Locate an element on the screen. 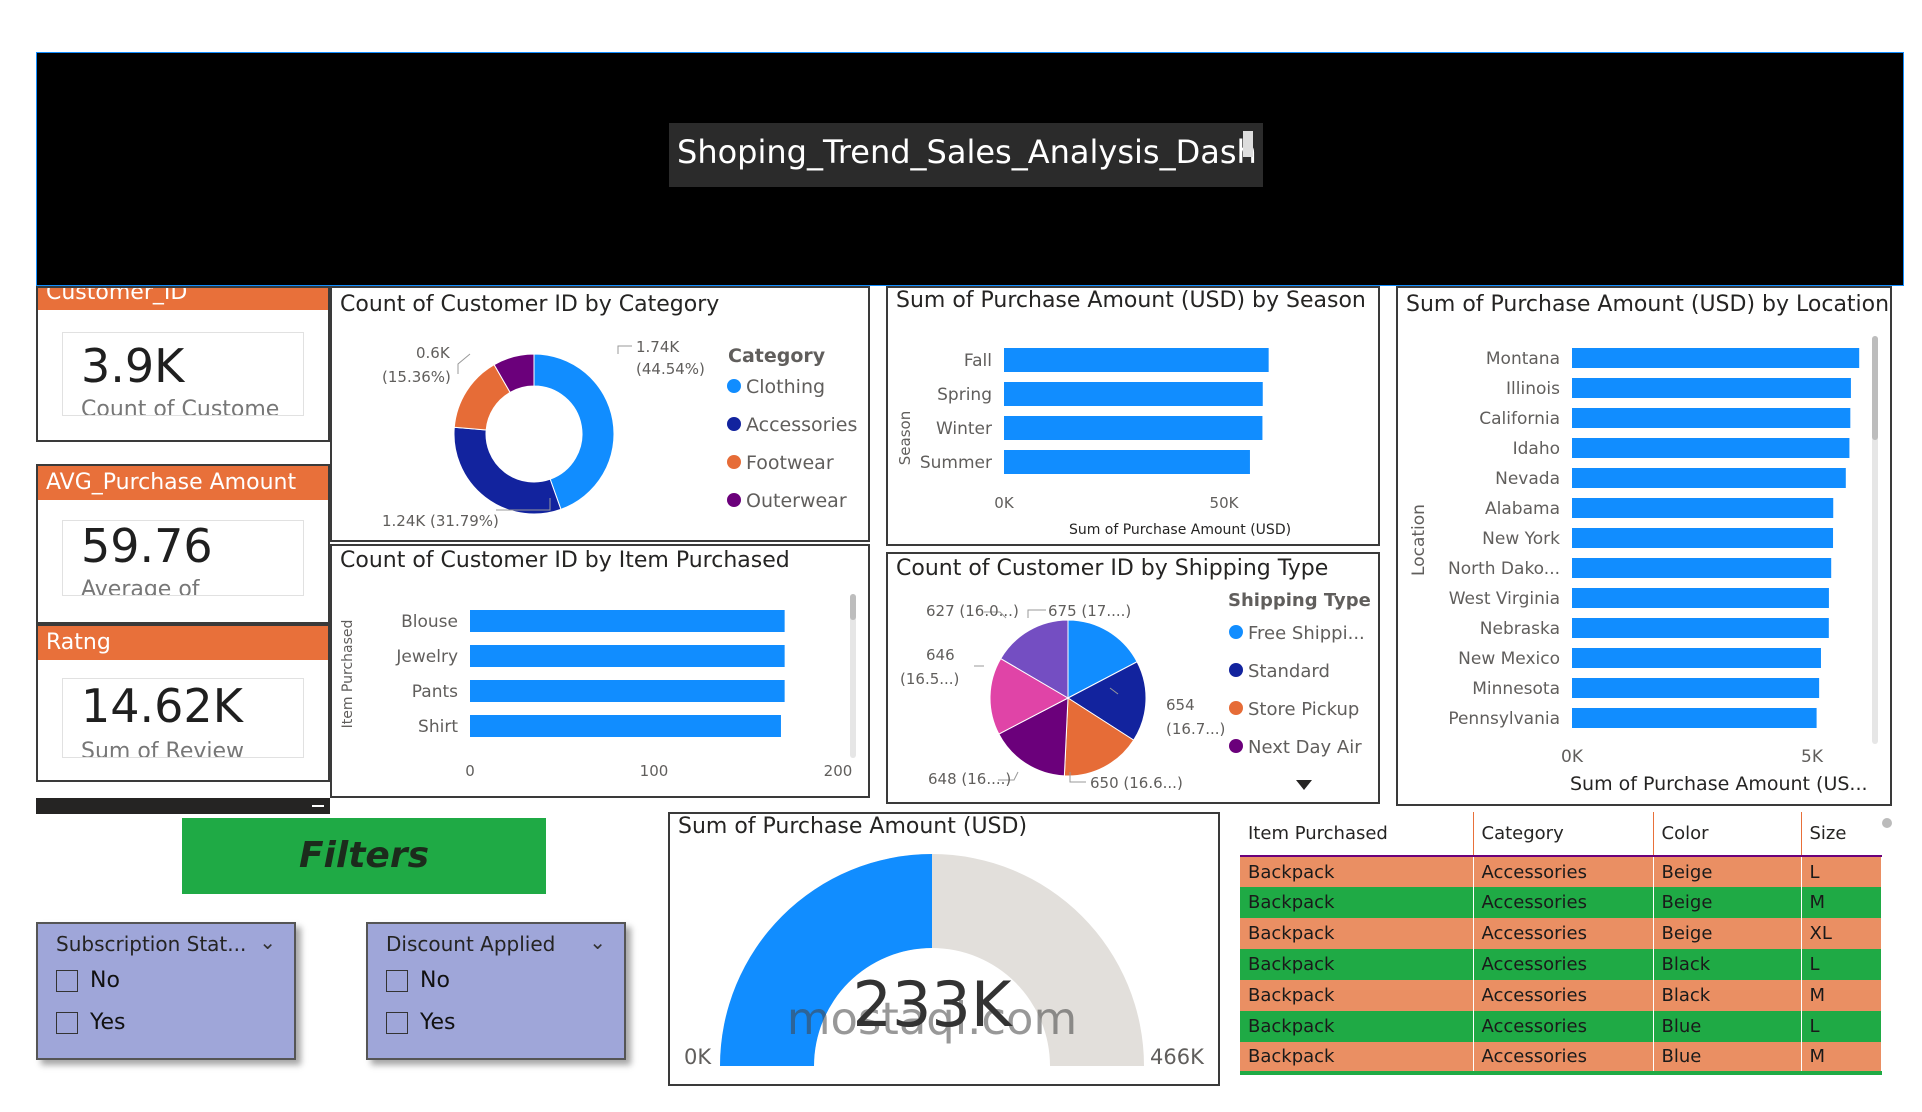  category-label-montana: Montana is located at coordinates (1523, 359).